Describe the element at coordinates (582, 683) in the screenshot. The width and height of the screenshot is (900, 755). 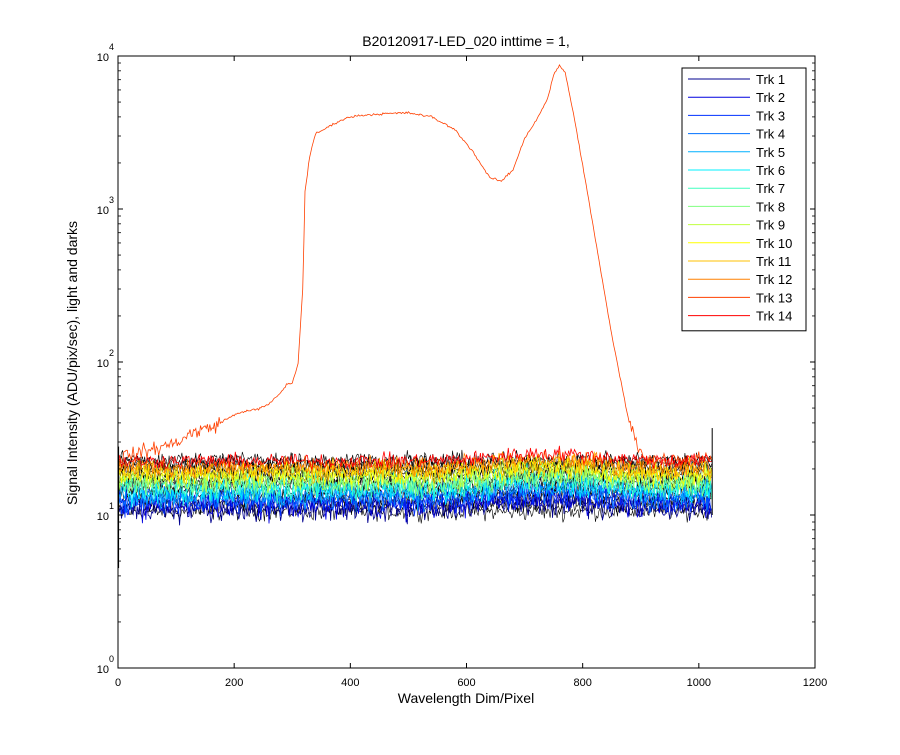
I see `x-tick-label: 800` at that location.